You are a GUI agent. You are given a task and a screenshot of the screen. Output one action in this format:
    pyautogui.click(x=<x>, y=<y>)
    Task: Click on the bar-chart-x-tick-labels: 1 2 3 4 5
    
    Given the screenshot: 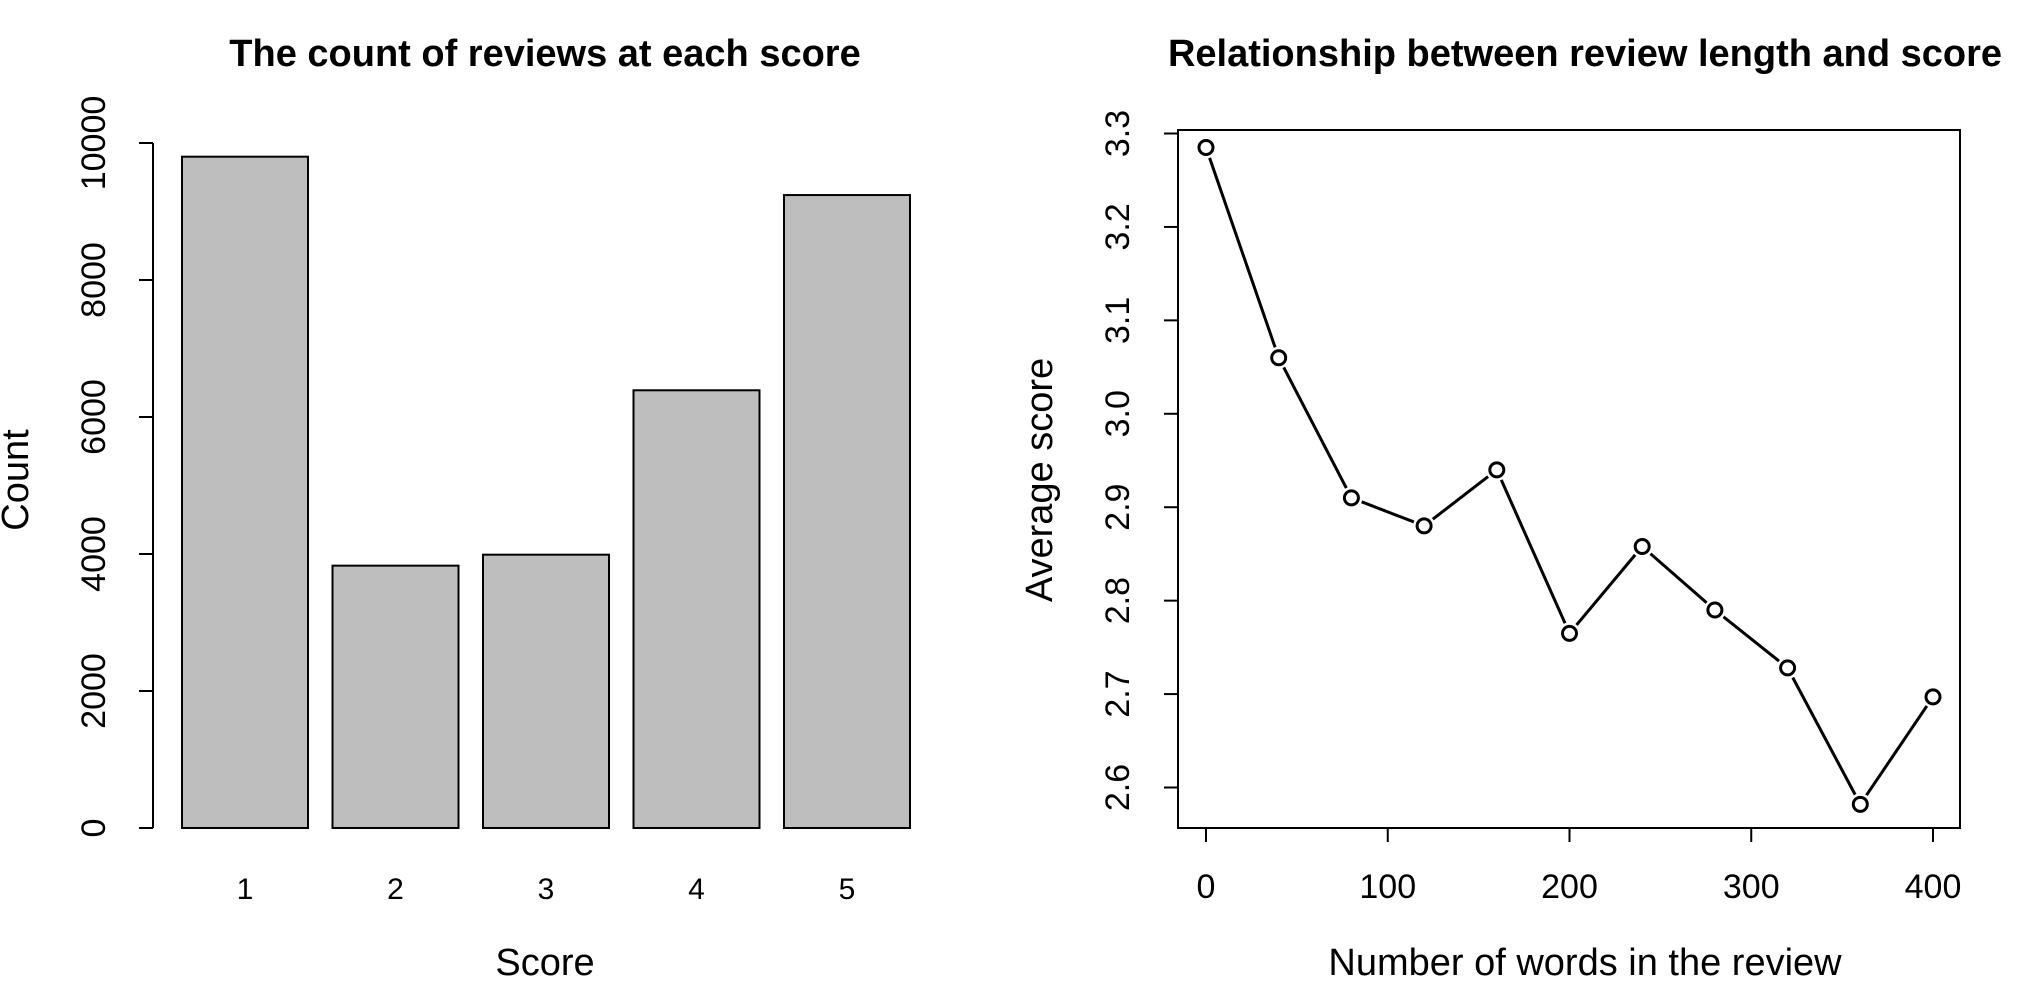 What is the action you would take?
    pyautogui.click(x=546, y=889)
    